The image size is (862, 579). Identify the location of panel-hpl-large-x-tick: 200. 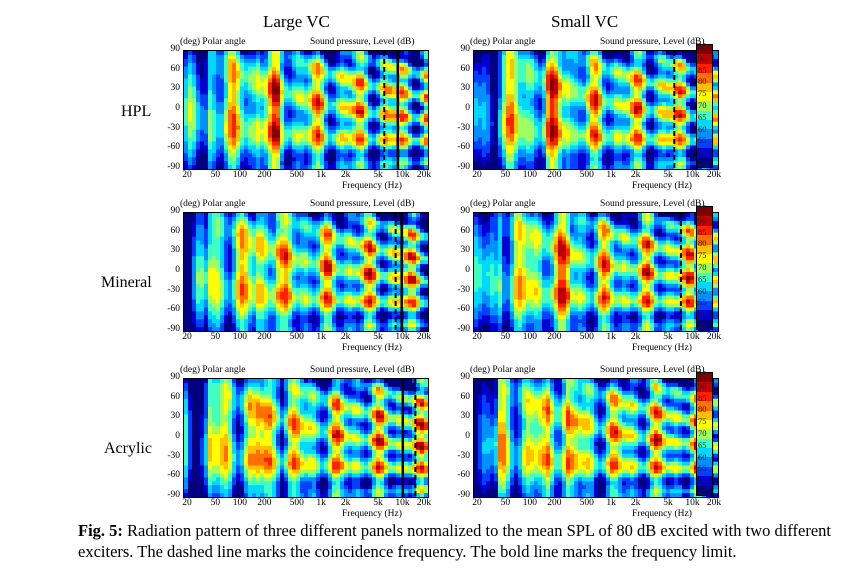
(264, 175).